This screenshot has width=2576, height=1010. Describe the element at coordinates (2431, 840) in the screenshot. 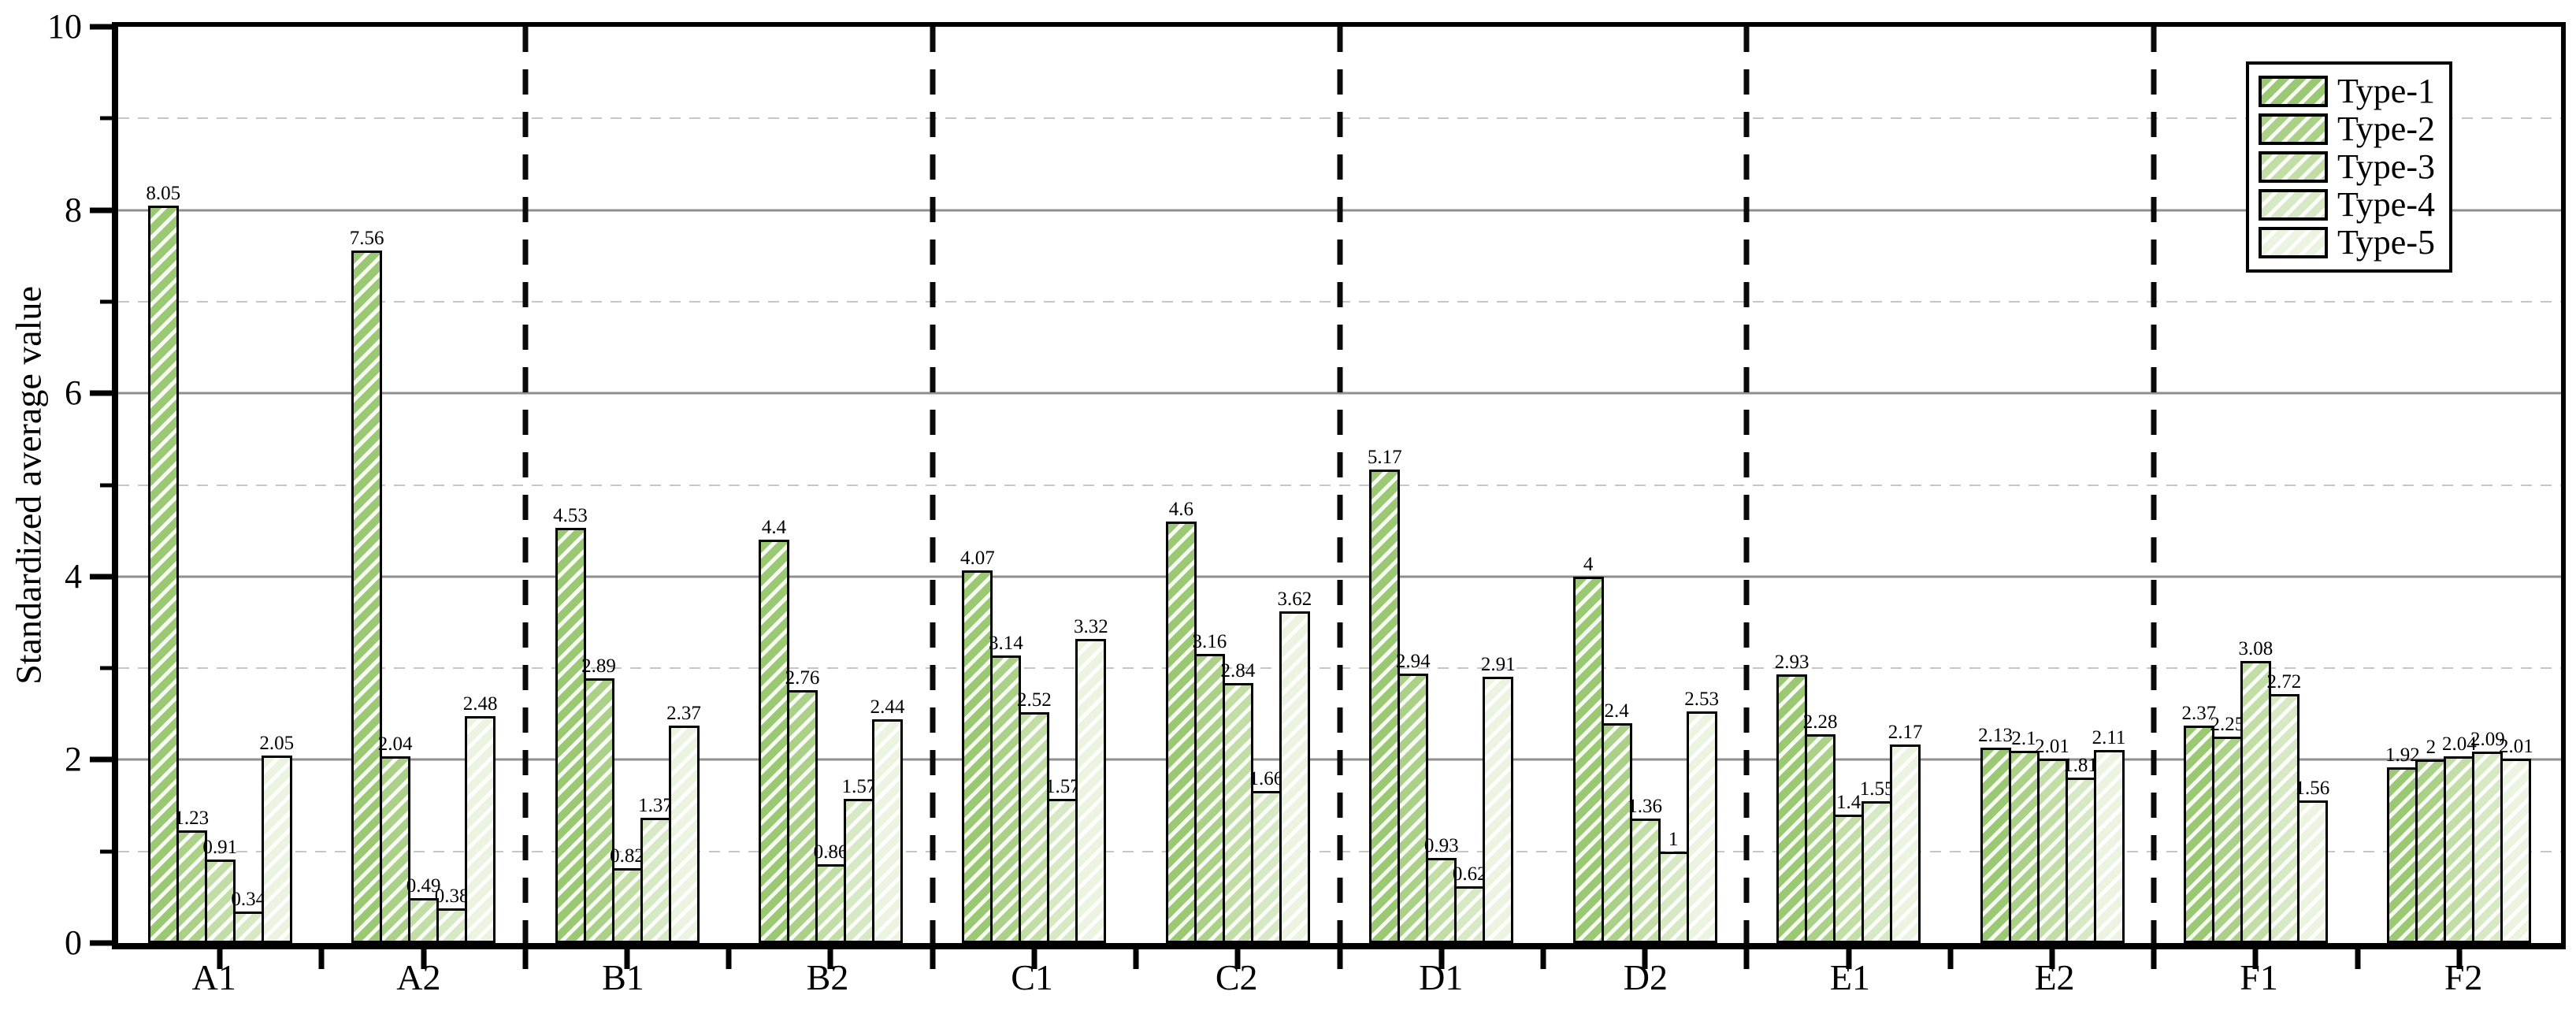

I see `bar-type-2-f2: 2` at that location.